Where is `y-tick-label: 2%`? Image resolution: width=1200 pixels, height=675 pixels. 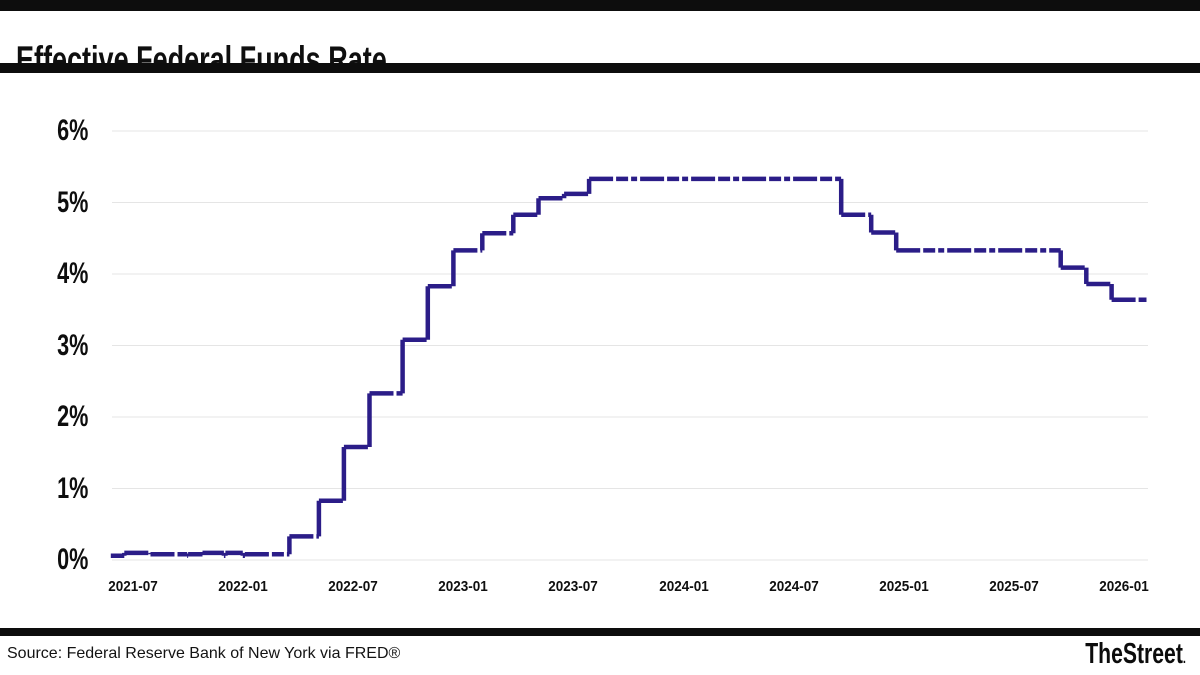 y-tick-label: 2% is located at coordinates (72, 416).